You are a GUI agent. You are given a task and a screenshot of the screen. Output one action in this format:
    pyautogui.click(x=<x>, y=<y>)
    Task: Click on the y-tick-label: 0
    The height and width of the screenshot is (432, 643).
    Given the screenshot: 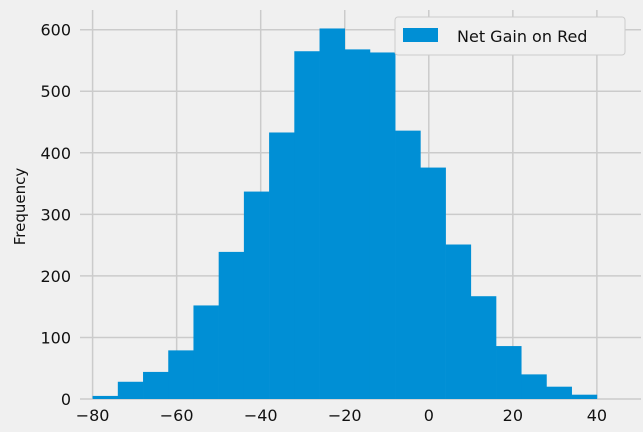 What is the action you would take?
    pyautogui.click(x=66, y=399)
    